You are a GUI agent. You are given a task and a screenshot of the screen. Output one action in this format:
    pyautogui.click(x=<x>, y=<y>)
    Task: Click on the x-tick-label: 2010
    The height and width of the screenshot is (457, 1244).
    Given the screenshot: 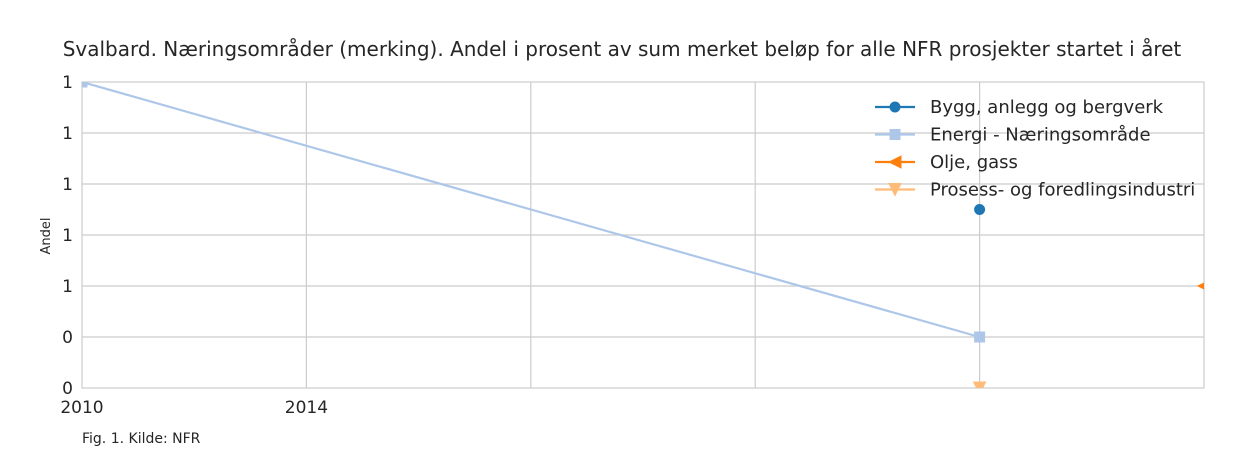 What is the action you would take?
    pyautogui.click(x=81, y=408)
    